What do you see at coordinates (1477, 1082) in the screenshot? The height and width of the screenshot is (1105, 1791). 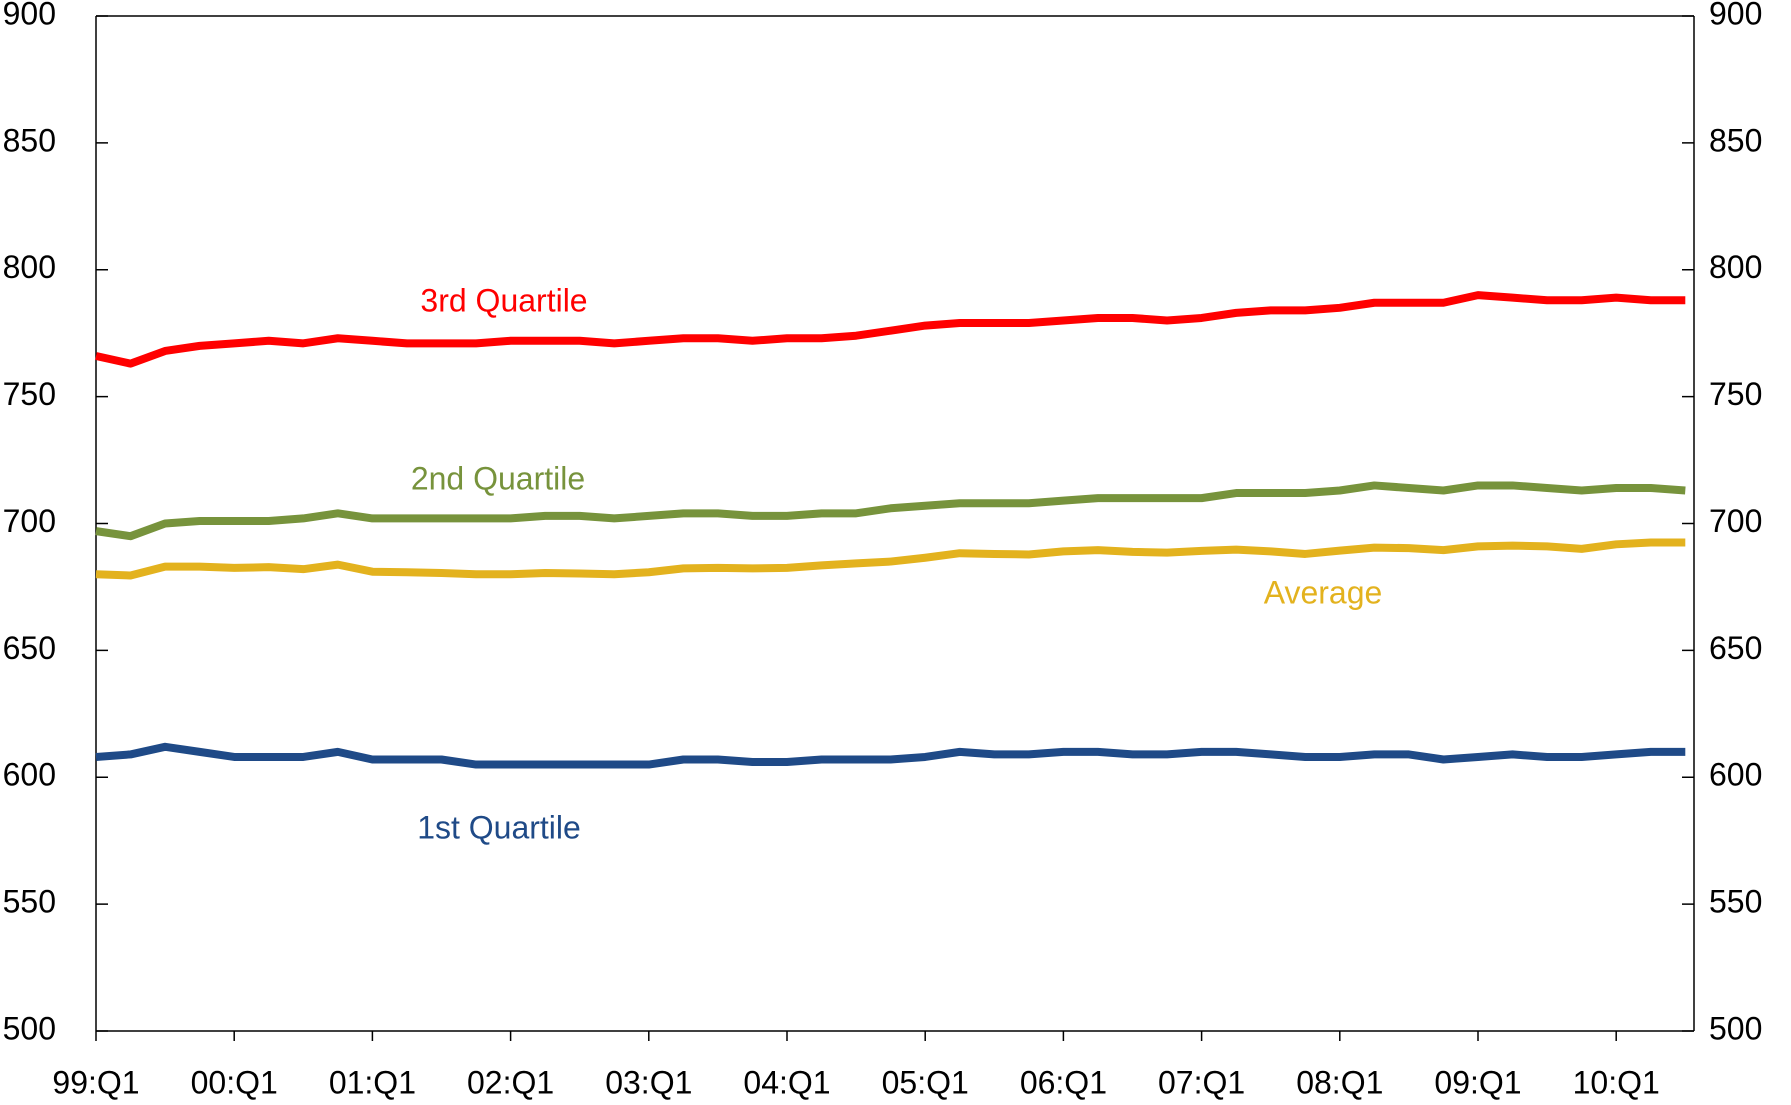 I see `x-tick-label: 09:Q1` at bounding box center [1477, 1082].